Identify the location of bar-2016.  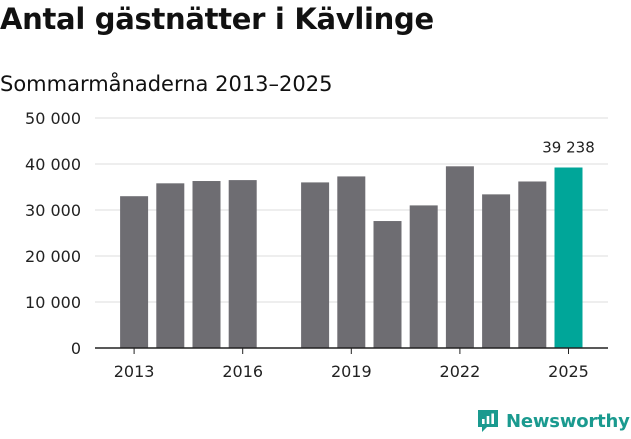
(242, 264).